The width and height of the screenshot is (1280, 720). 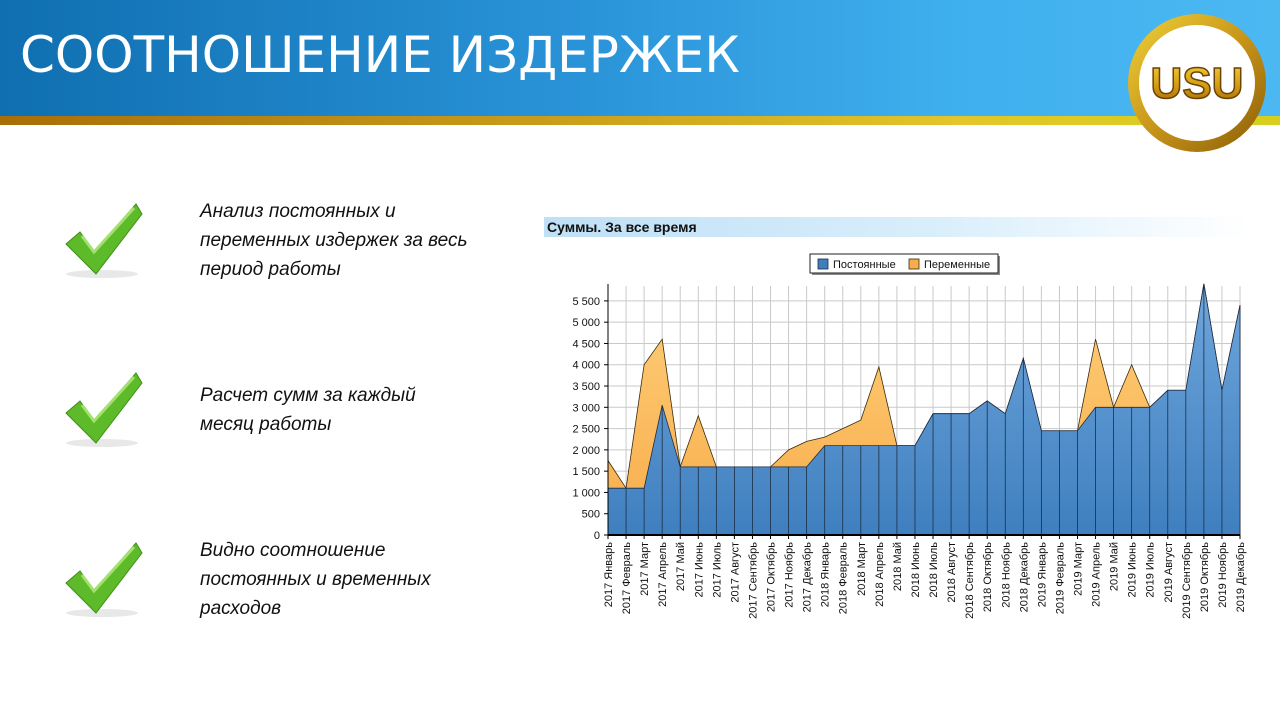 What do you see at coordinates (790, 575) in the screenshot?
I see `x-tick-label: 2017 Ноябрь` at bounding box center [790, 575].